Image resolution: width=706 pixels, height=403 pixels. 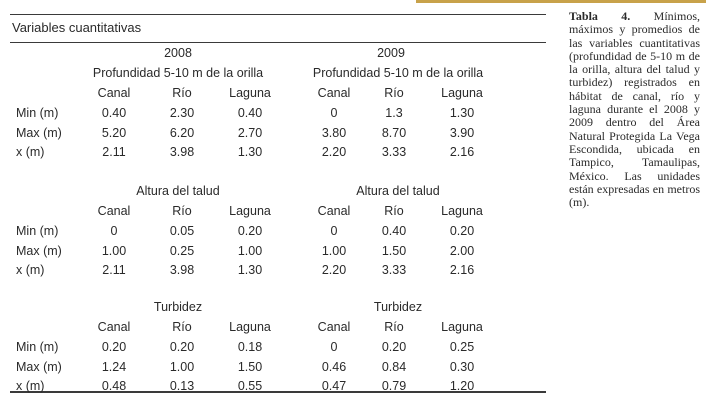 What do you see at coordinates (462, 386) in the screenshot?
I see `table-cell: 1.20` at bounding box center [462, 386].